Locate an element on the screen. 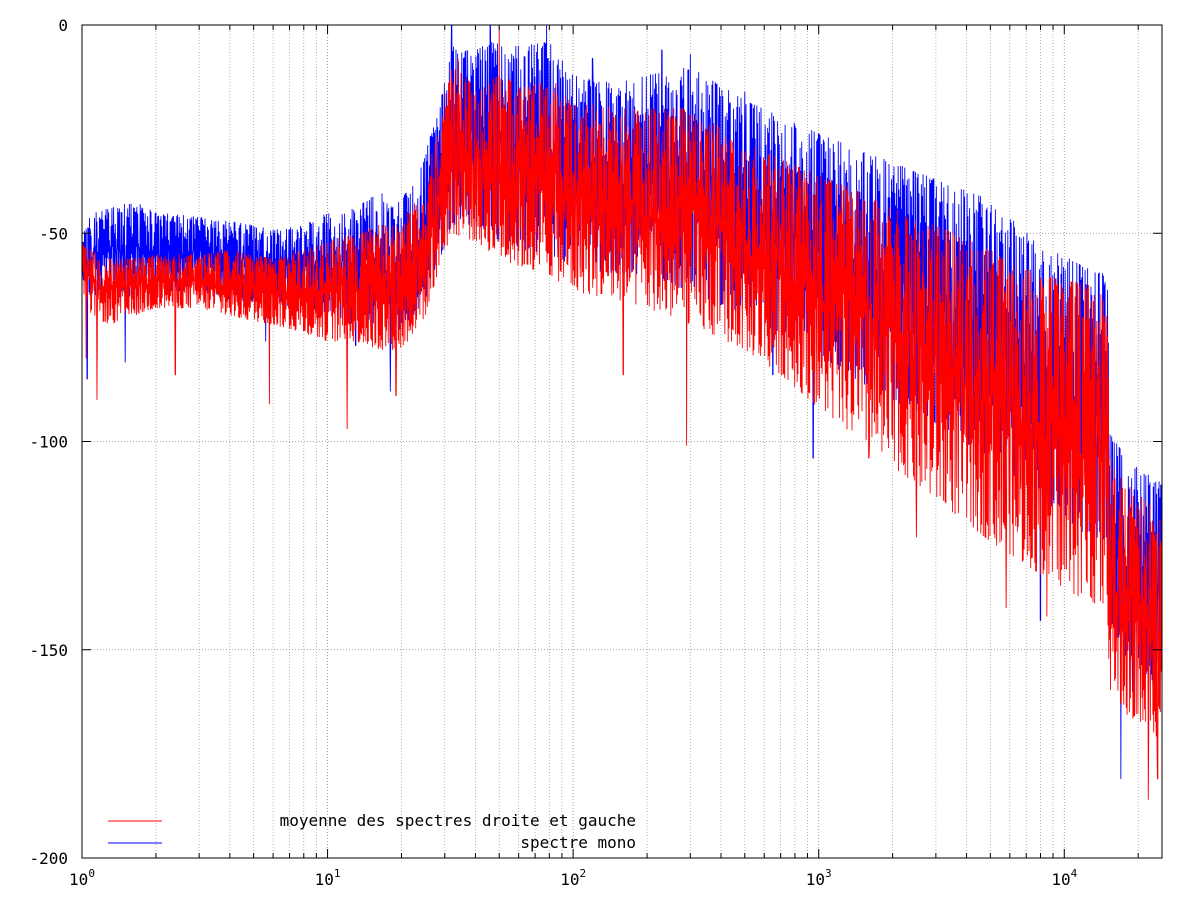 The width and height of the screenshot is (1200, 900). x-tick-label: 10³ is located at coordinates (819, 878).